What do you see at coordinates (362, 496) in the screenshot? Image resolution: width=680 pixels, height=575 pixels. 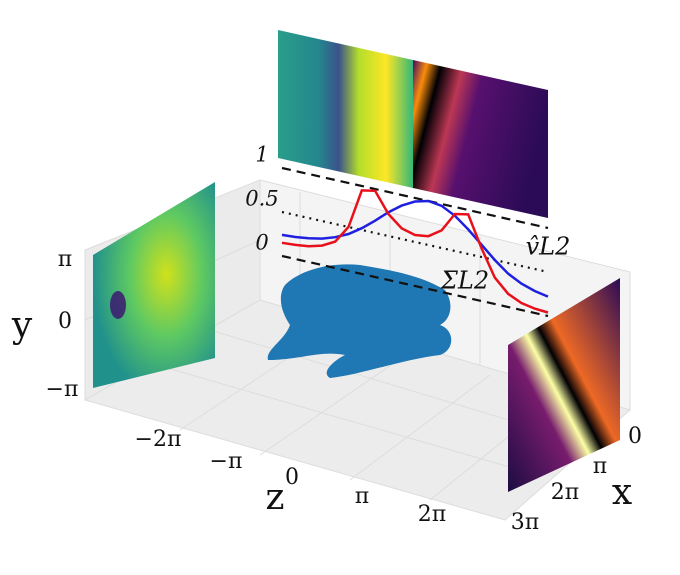 I see `z-tick-label: π` at bounding box center [362, 496].